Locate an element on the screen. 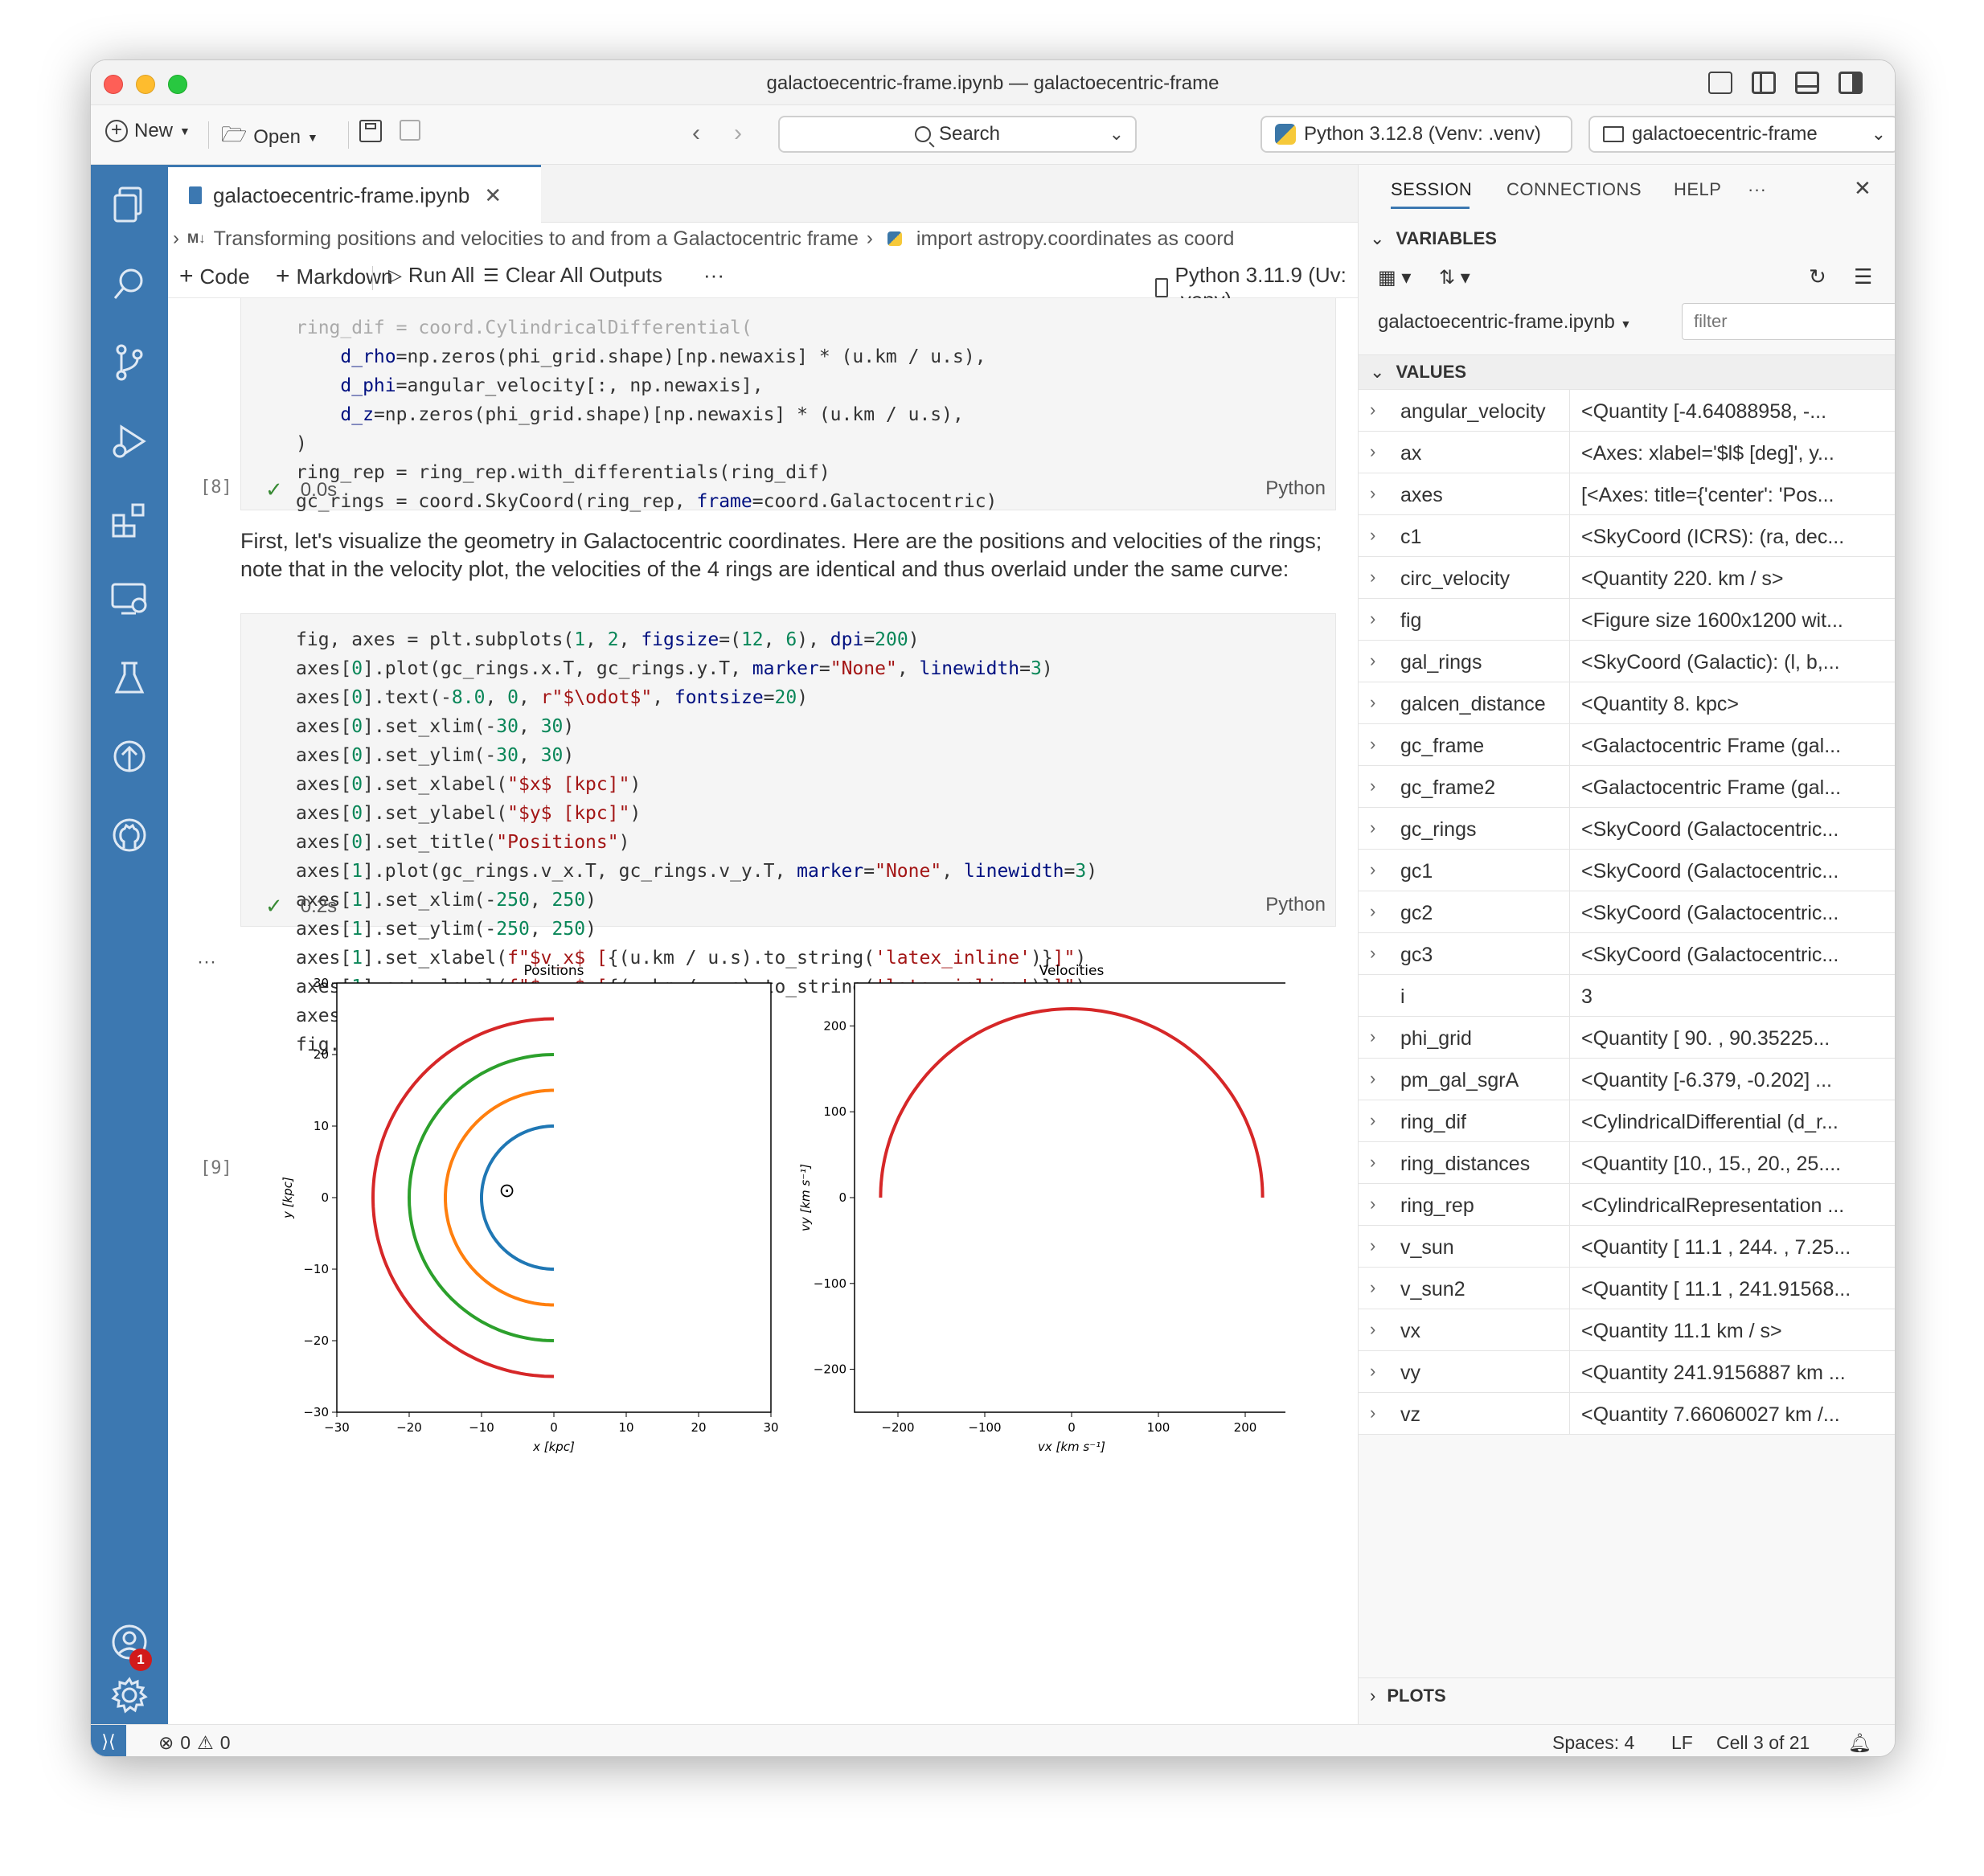 The height and width of the screenshot is (1876, 1984). testing-flask-icon is located at coordinates (129, 677).